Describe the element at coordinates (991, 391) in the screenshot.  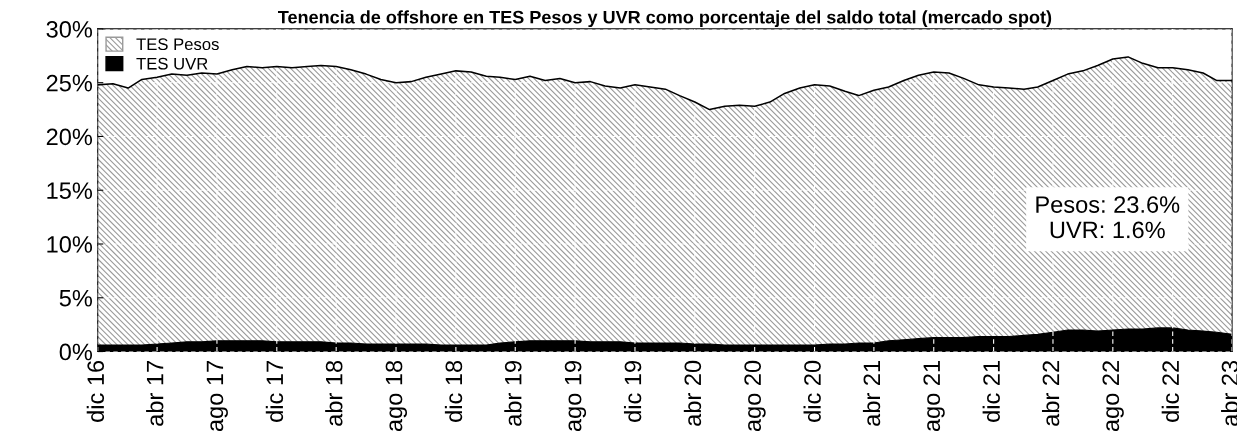
I see `x-tick-label: dic 21` at that location.